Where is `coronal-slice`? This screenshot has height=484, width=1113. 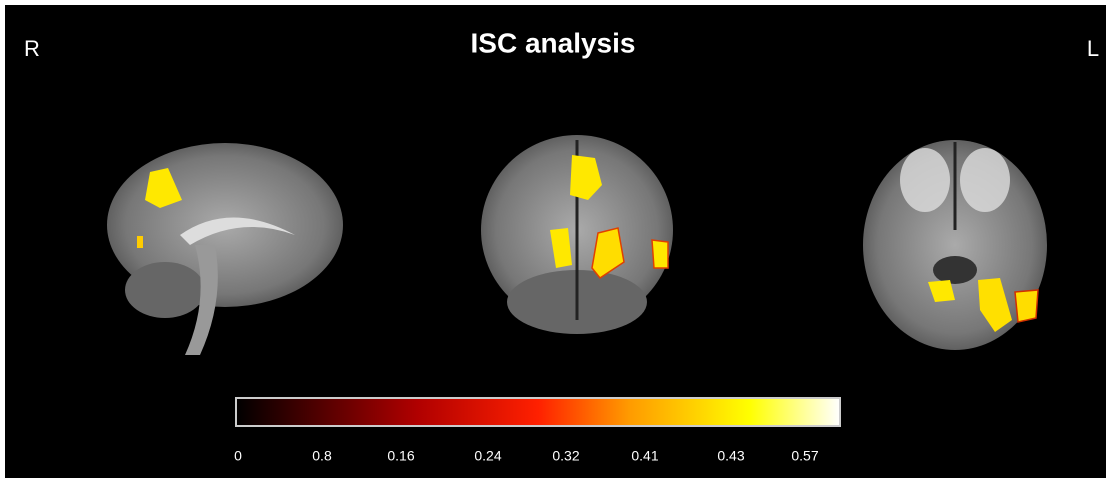 coronal-slice is located at coordinates (577, 234).